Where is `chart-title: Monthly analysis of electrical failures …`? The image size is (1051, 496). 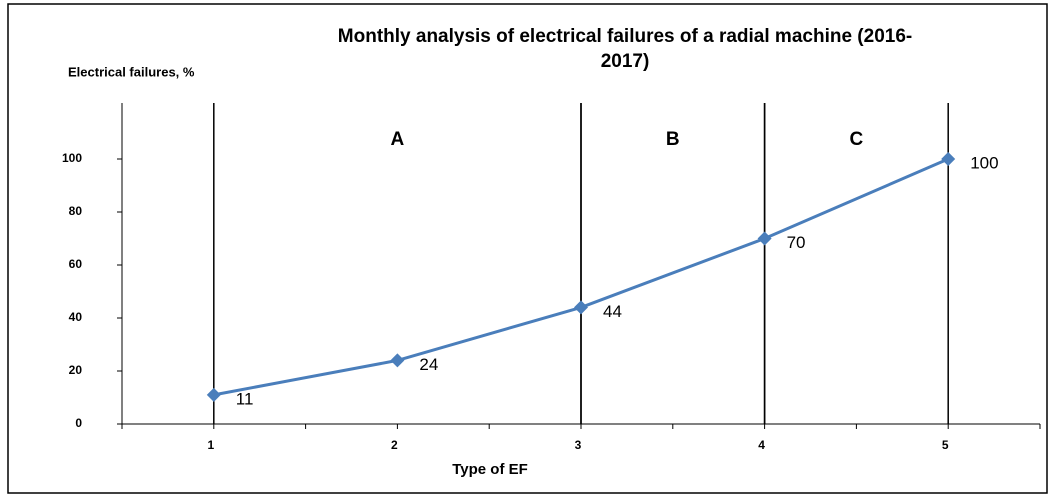
chart-title: Monthly analysis of electrical failures … is located at coordinates (625, 49).